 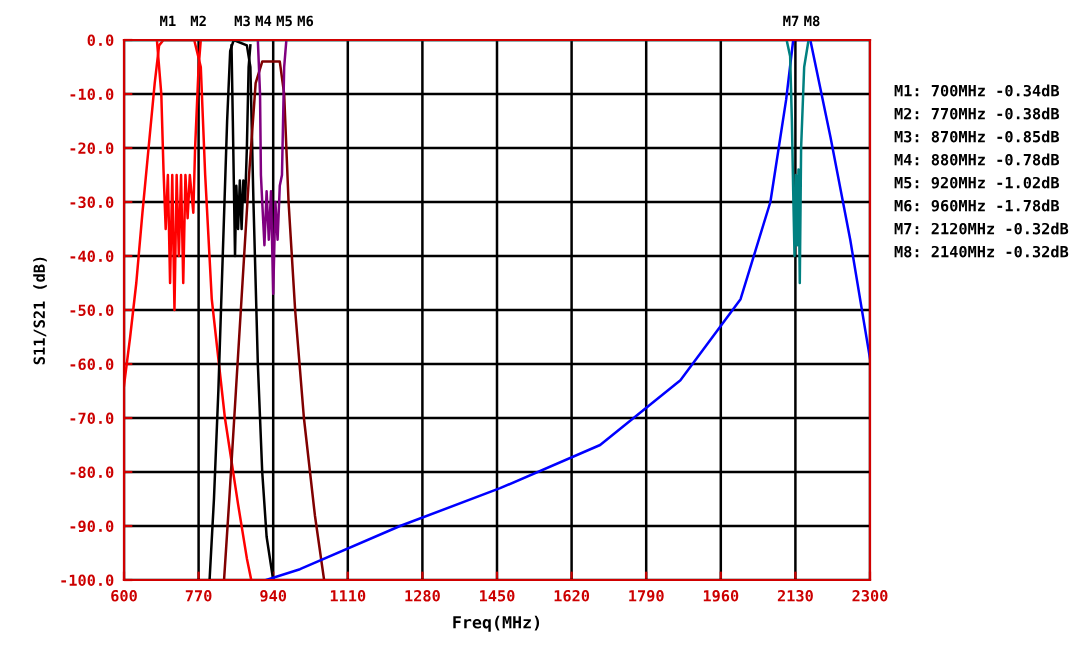 I want to click on x-axis-title: Freq(MHz), so click(x=496, y=623).